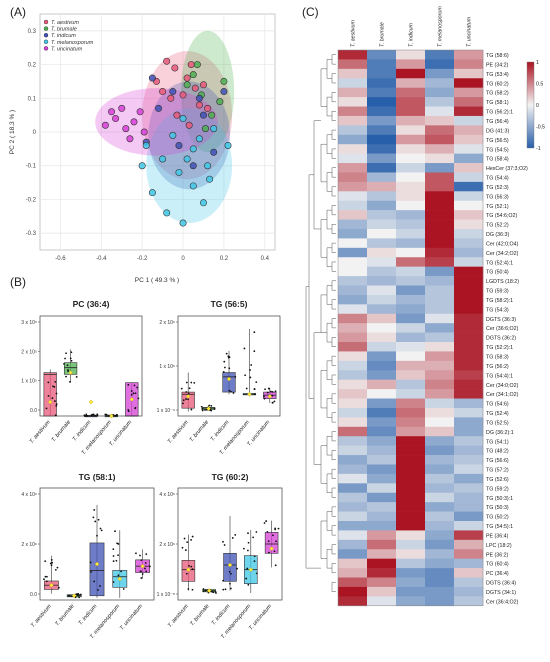  I want to click on pca-x-tick-label: 0.4, so click(265, 259).